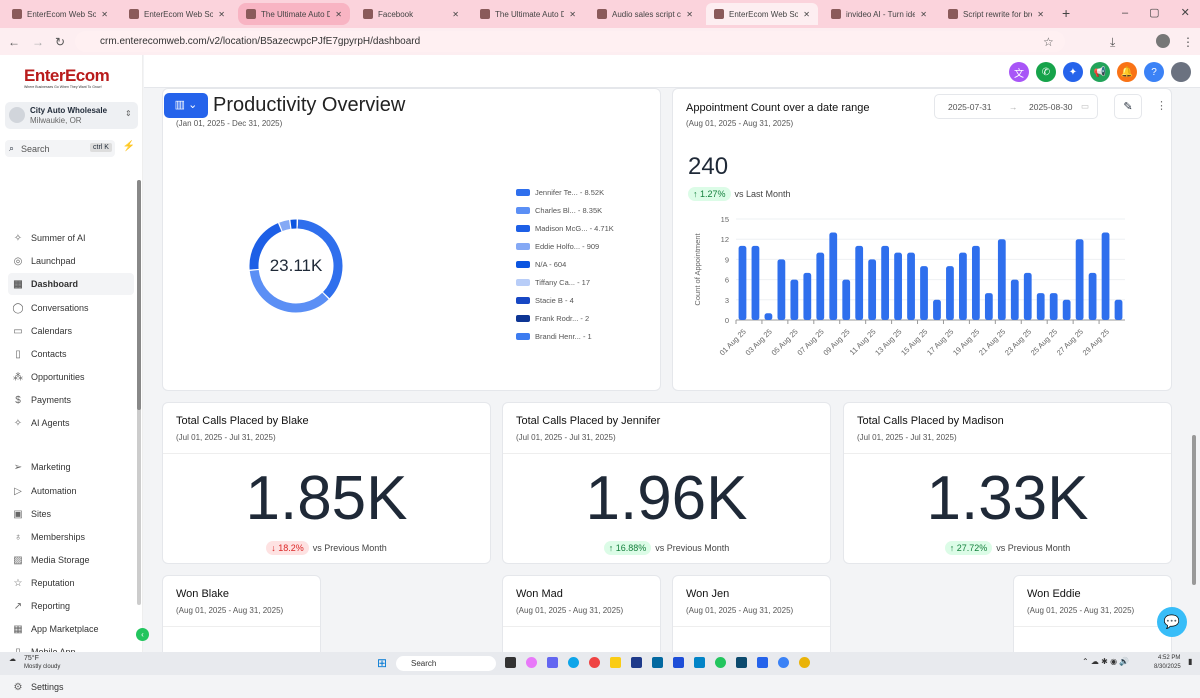  I want to click on chat-widget-button: 💬, so click(1172, 622).